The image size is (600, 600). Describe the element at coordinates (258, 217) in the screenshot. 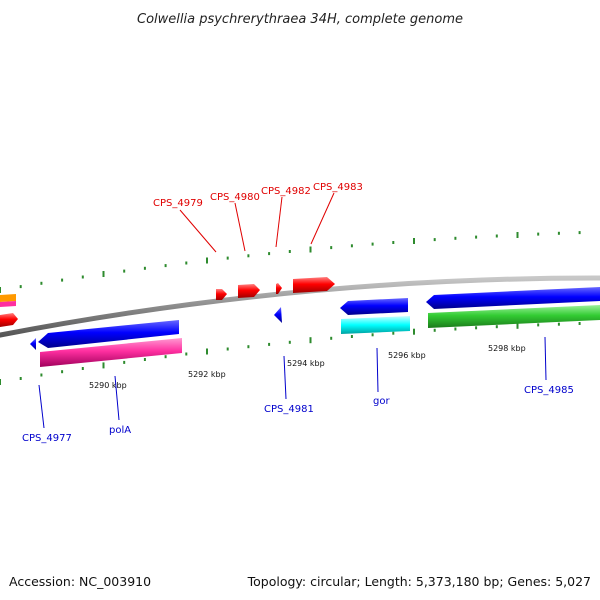

I see `top-labels: CPS_4979 CPS_4980 CPS_4982 CPS_4983` at that location.